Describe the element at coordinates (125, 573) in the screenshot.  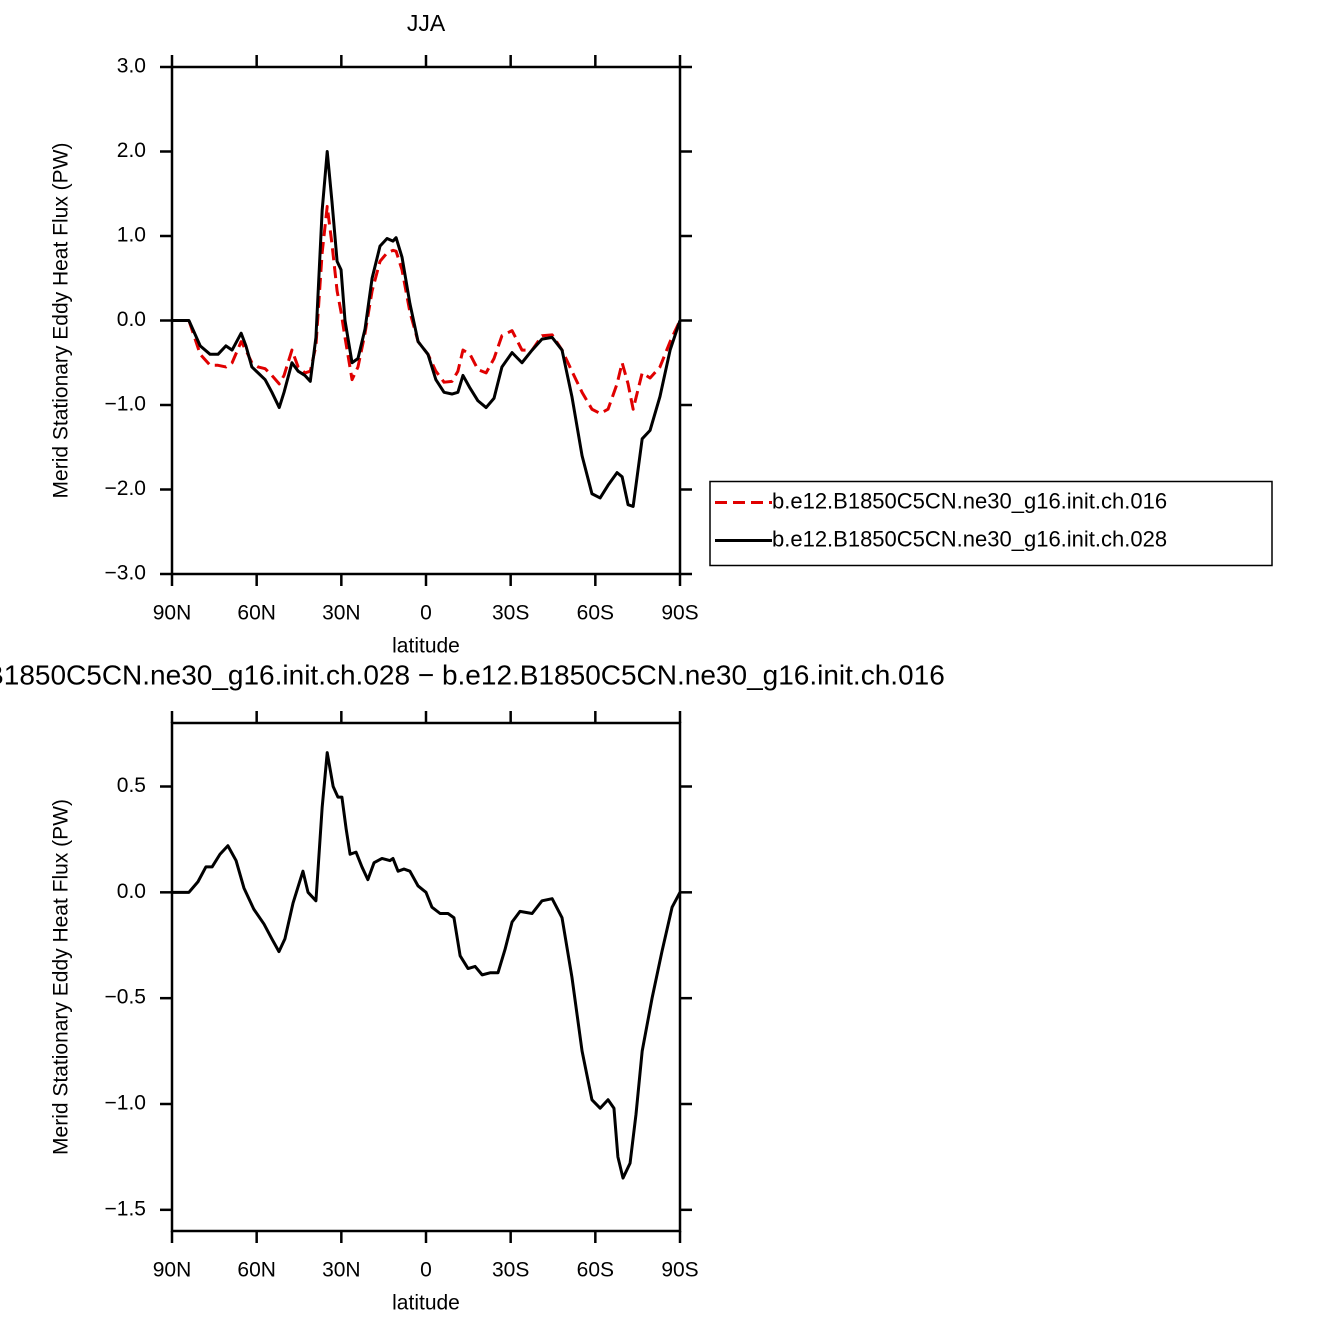
I see `y-tick-label: −3.0` at that location.